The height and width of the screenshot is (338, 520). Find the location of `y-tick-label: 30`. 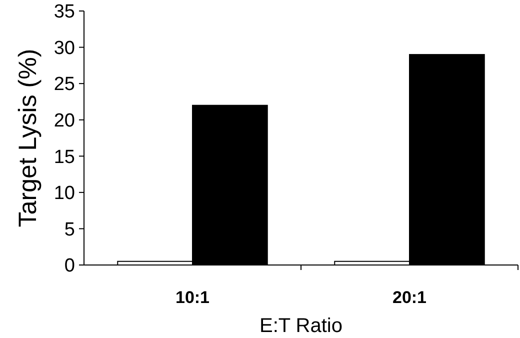

y-tick-label: 30 is located at coordinates (64, 48).